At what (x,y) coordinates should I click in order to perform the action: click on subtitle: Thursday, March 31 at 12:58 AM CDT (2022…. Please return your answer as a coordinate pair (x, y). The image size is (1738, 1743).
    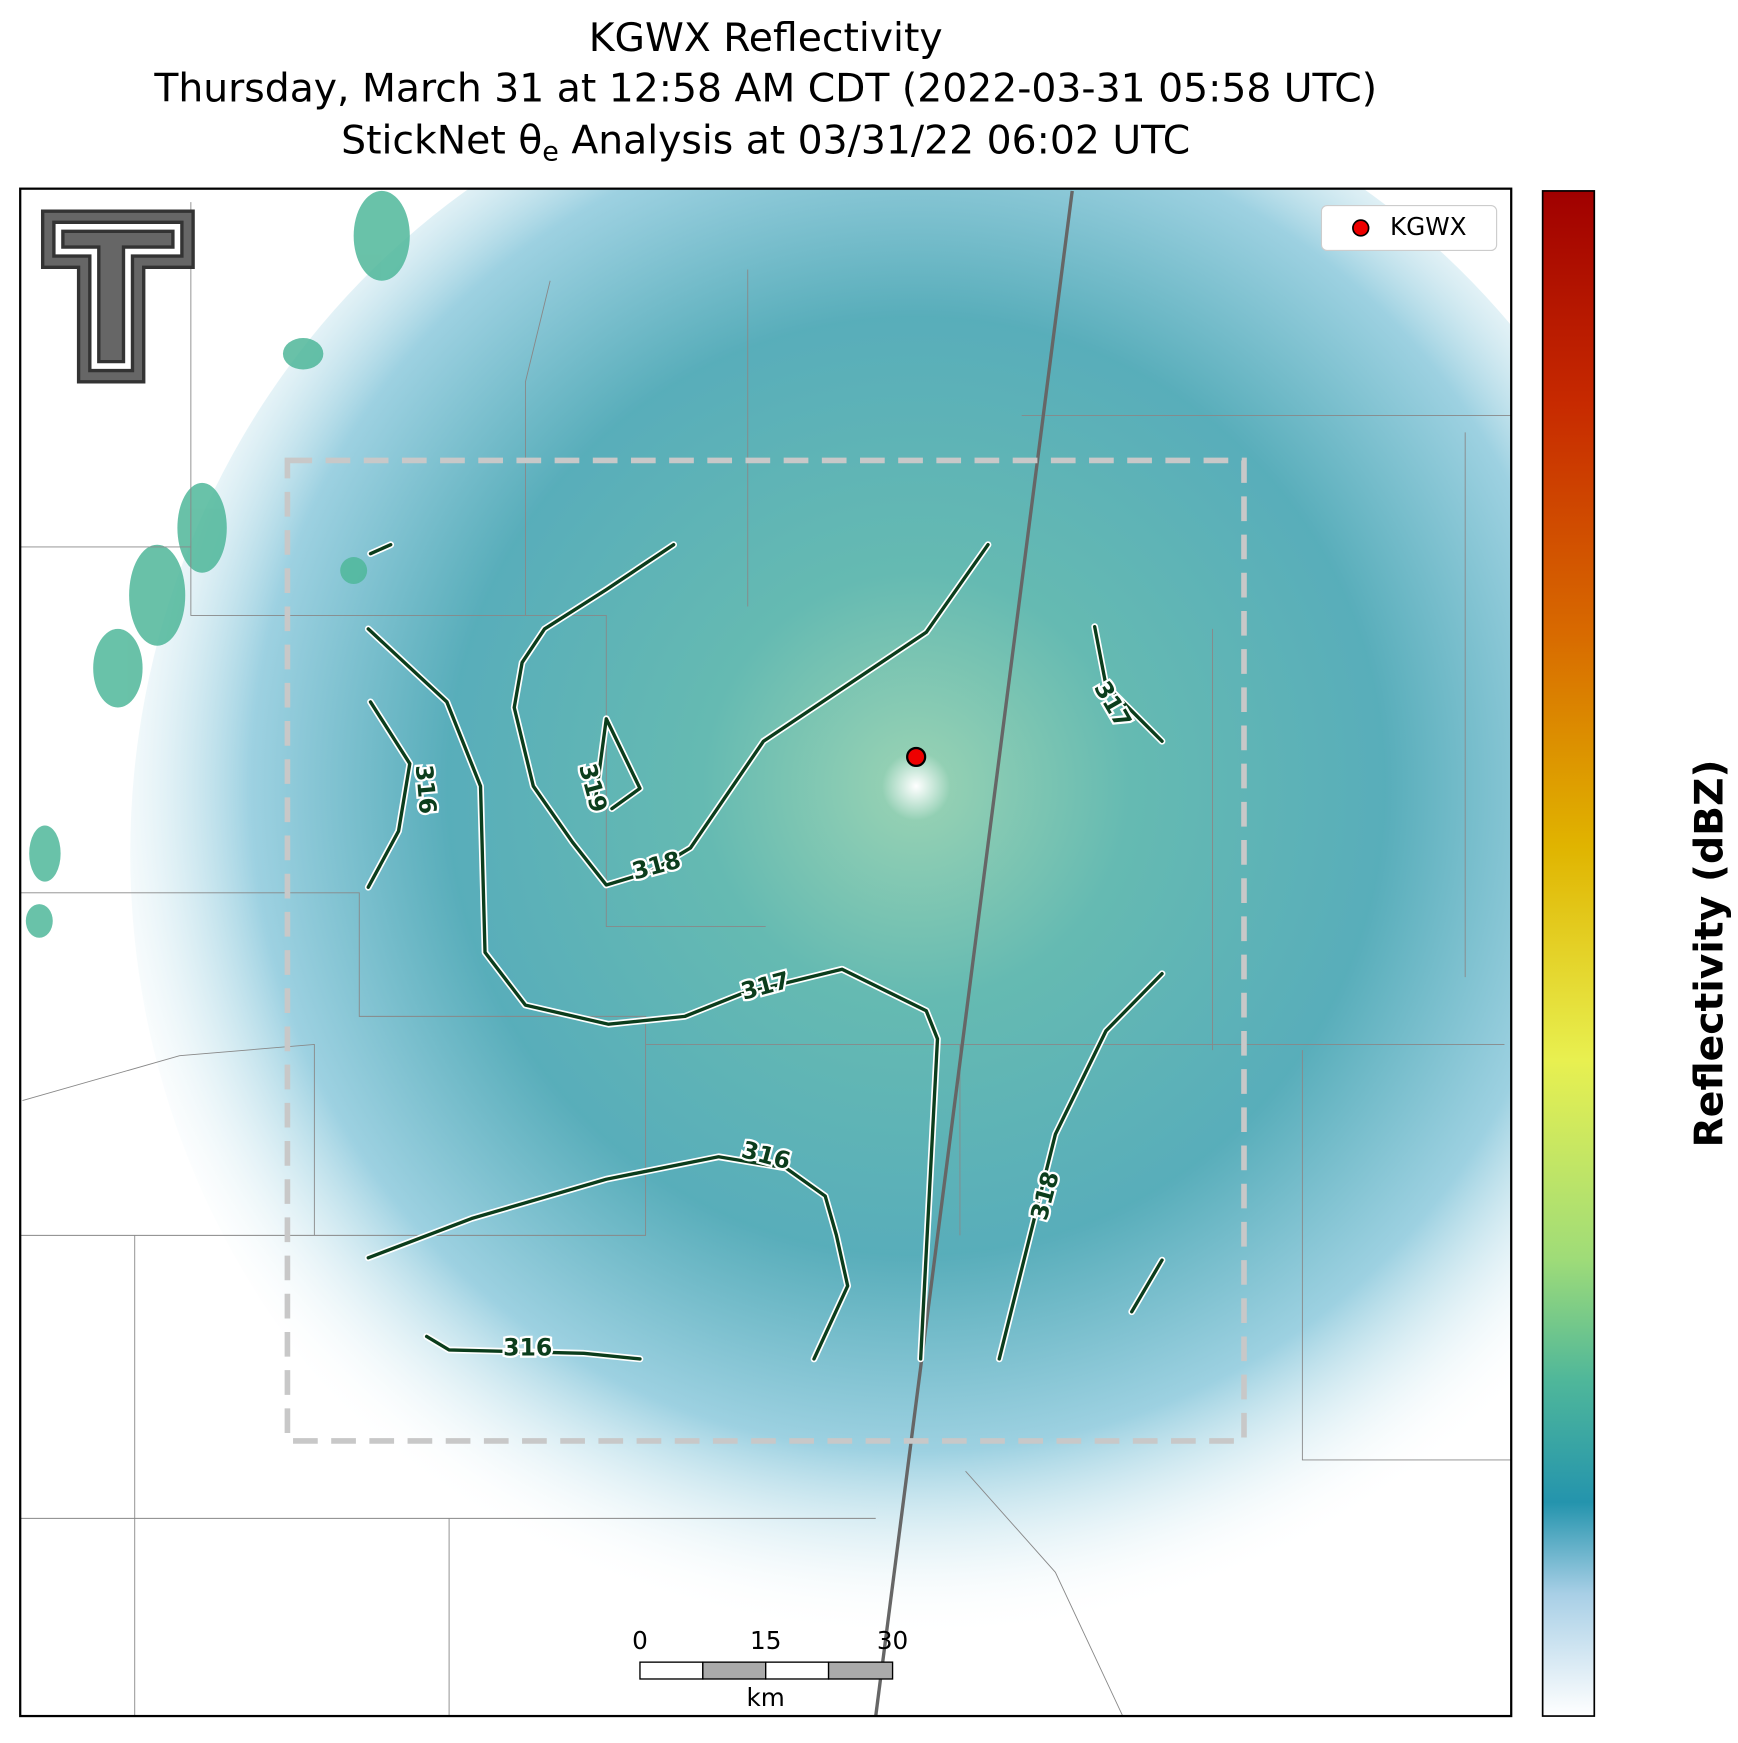
    Looking at the image, I should click on (765, 88).